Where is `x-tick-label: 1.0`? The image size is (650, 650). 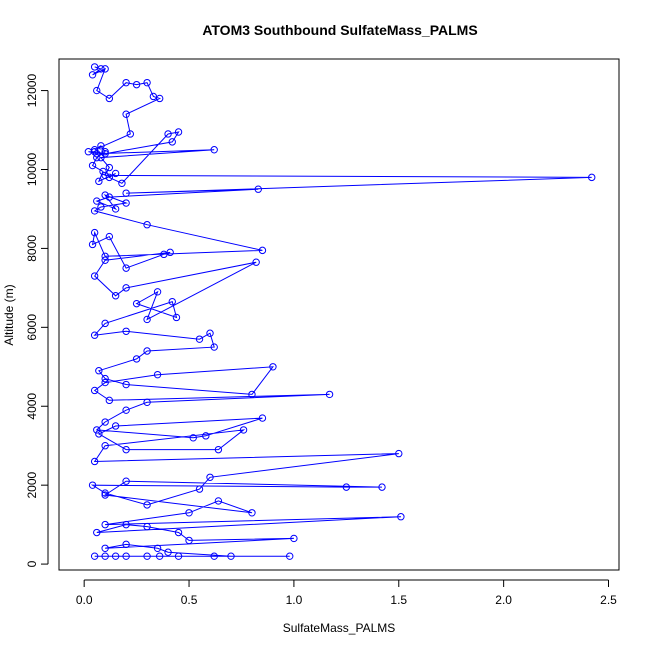
x-tick-label: 1.0 is located at coordinates (294, 600).